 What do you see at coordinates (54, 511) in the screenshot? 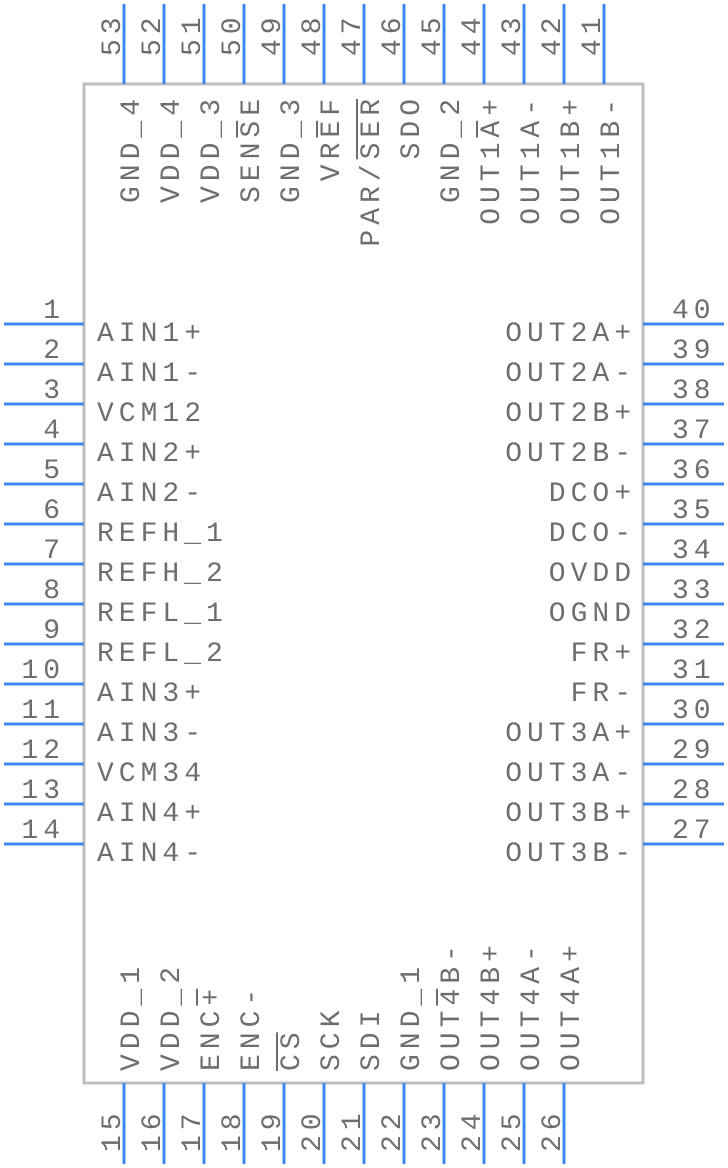
I see `pin-number: 6` at bounding box center [54, 511].